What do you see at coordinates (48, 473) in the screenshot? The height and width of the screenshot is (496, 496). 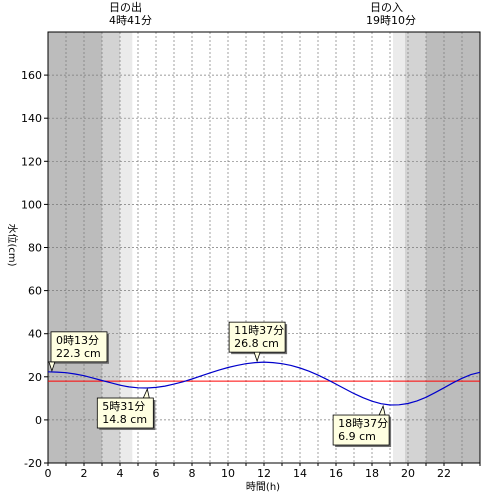 I see `x-tick-label: 0` at bounding box center [48, 473].